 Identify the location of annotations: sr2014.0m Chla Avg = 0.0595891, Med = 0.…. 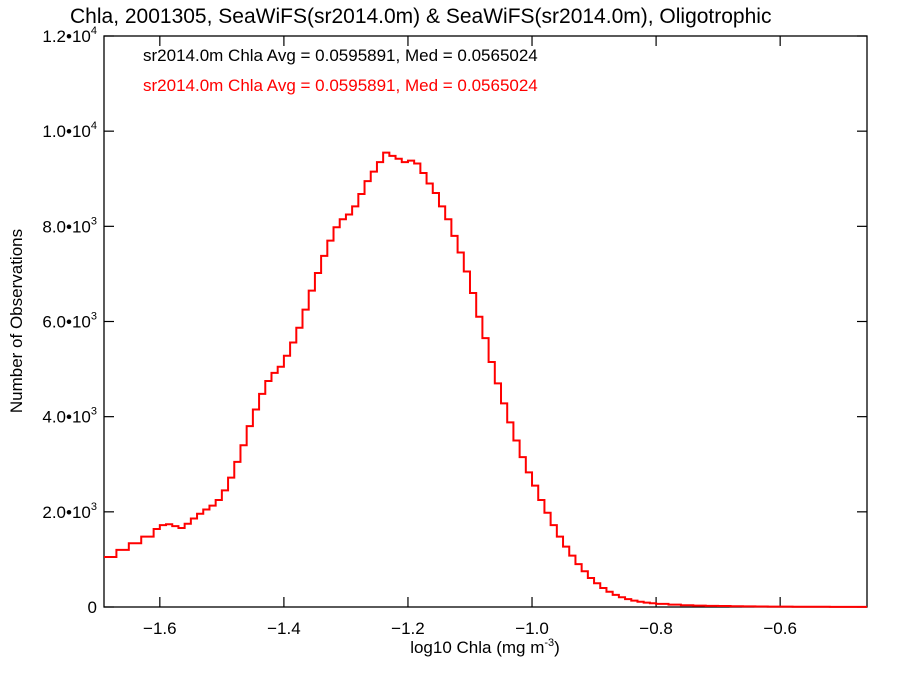
(340, 70).